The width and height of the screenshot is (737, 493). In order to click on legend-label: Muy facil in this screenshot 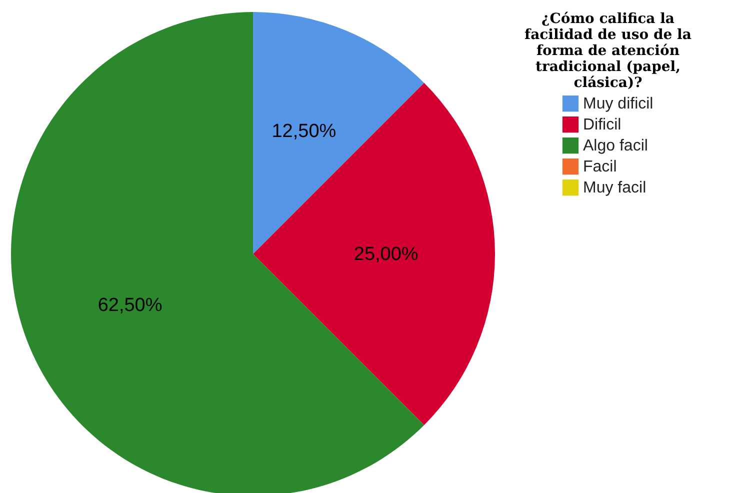, I will do `click(614, 188)`.